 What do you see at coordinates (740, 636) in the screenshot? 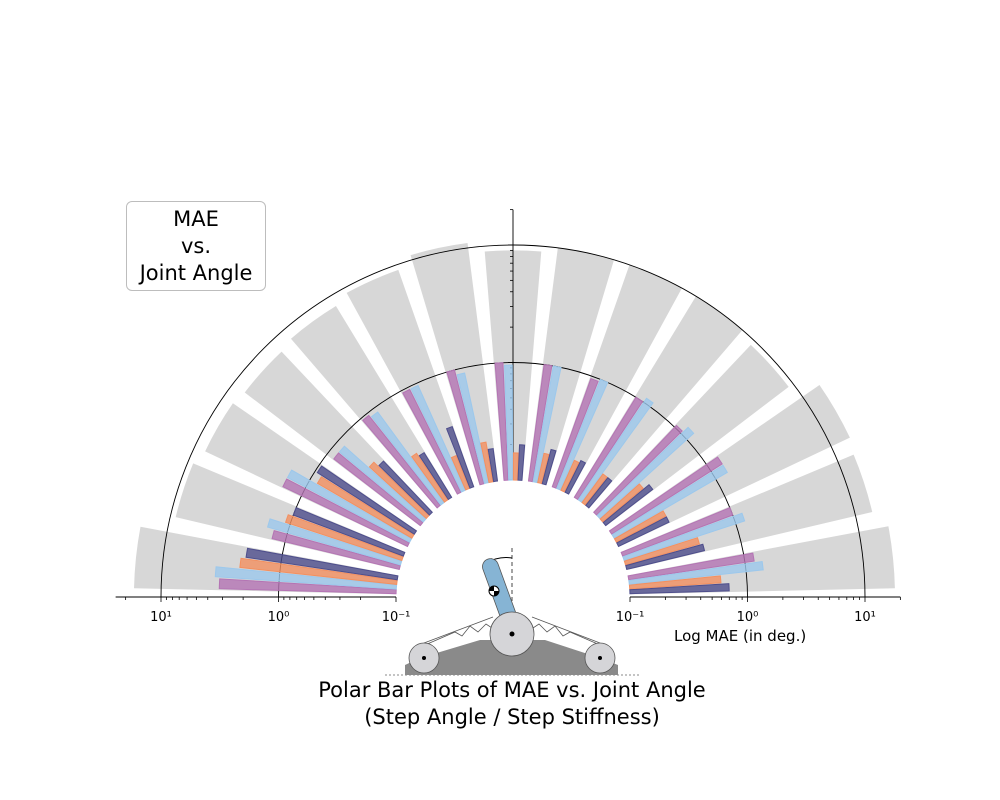
I see `axis-title: Log MAE (in deg.)` at bounding box center [740, 636].